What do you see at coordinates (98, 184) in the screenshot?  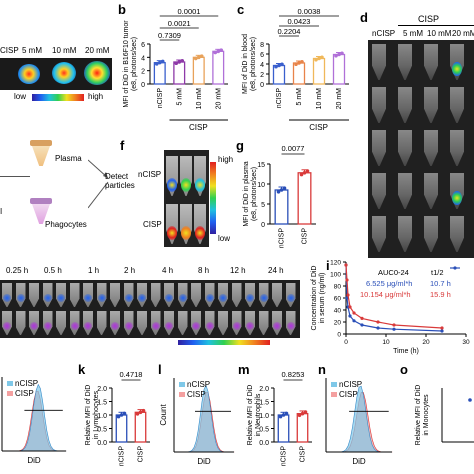 I see `panel-e-arrows` at bounding box center [98, 184].